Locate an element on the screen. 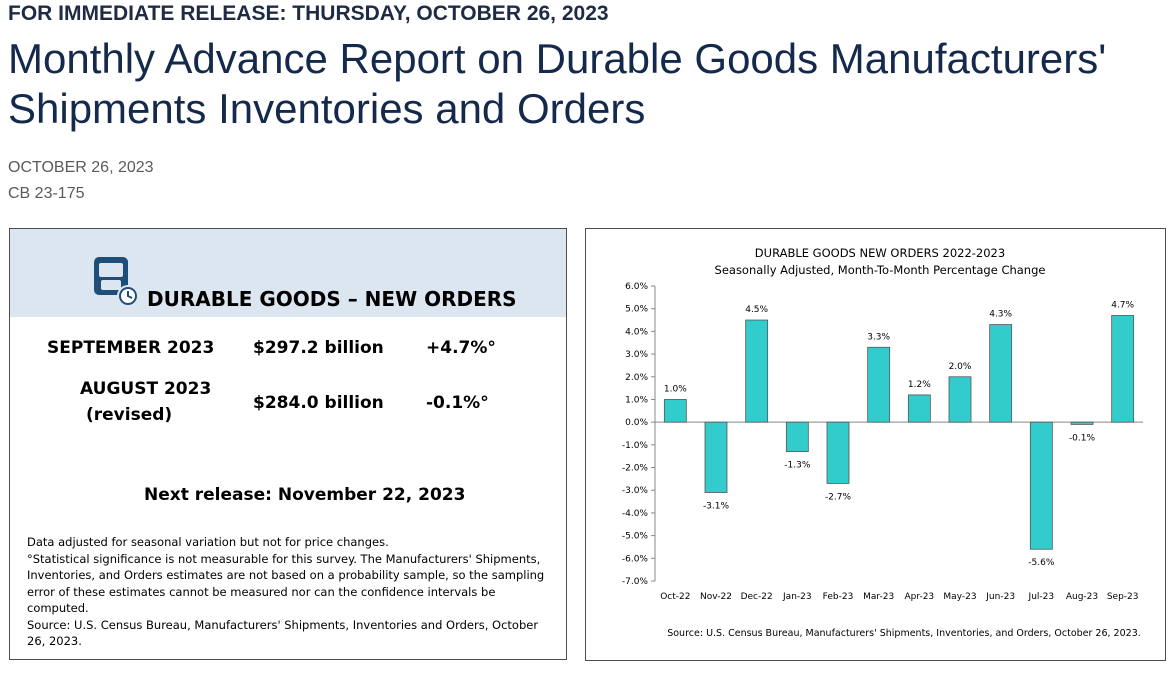 Image resolution: width=1175 pixels, height=674 pixels. data-label: 2.0% is located at coordinates (960, 367).